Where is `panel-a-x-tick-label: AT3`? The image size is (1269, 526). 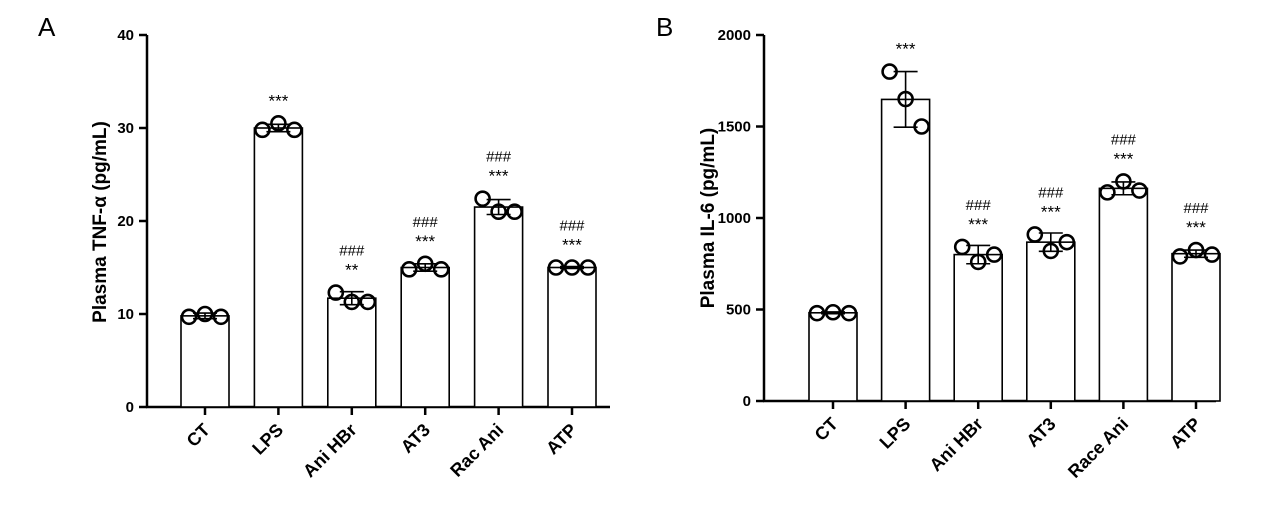
panel-a-x-tick-label: AT3 is located at coordinates (415, 438).